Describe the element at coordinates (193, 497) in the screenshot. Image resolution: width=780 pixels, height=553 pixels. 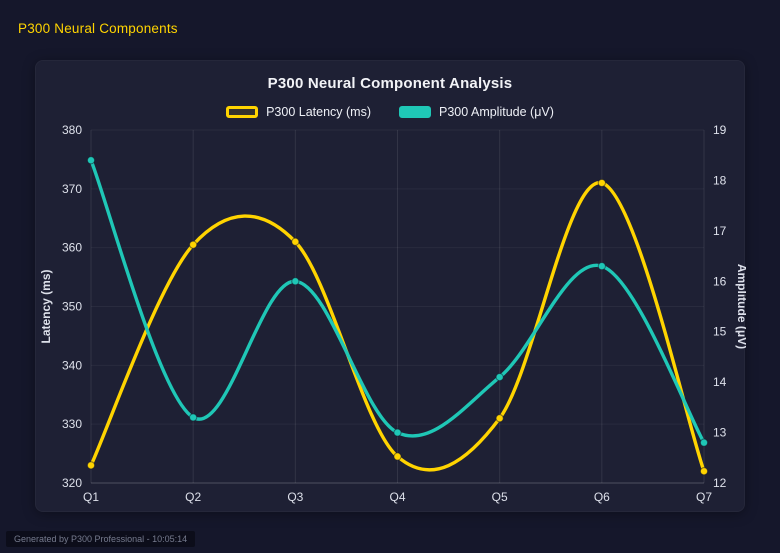
I see `x-axis-tick-label: Q2` at that location.